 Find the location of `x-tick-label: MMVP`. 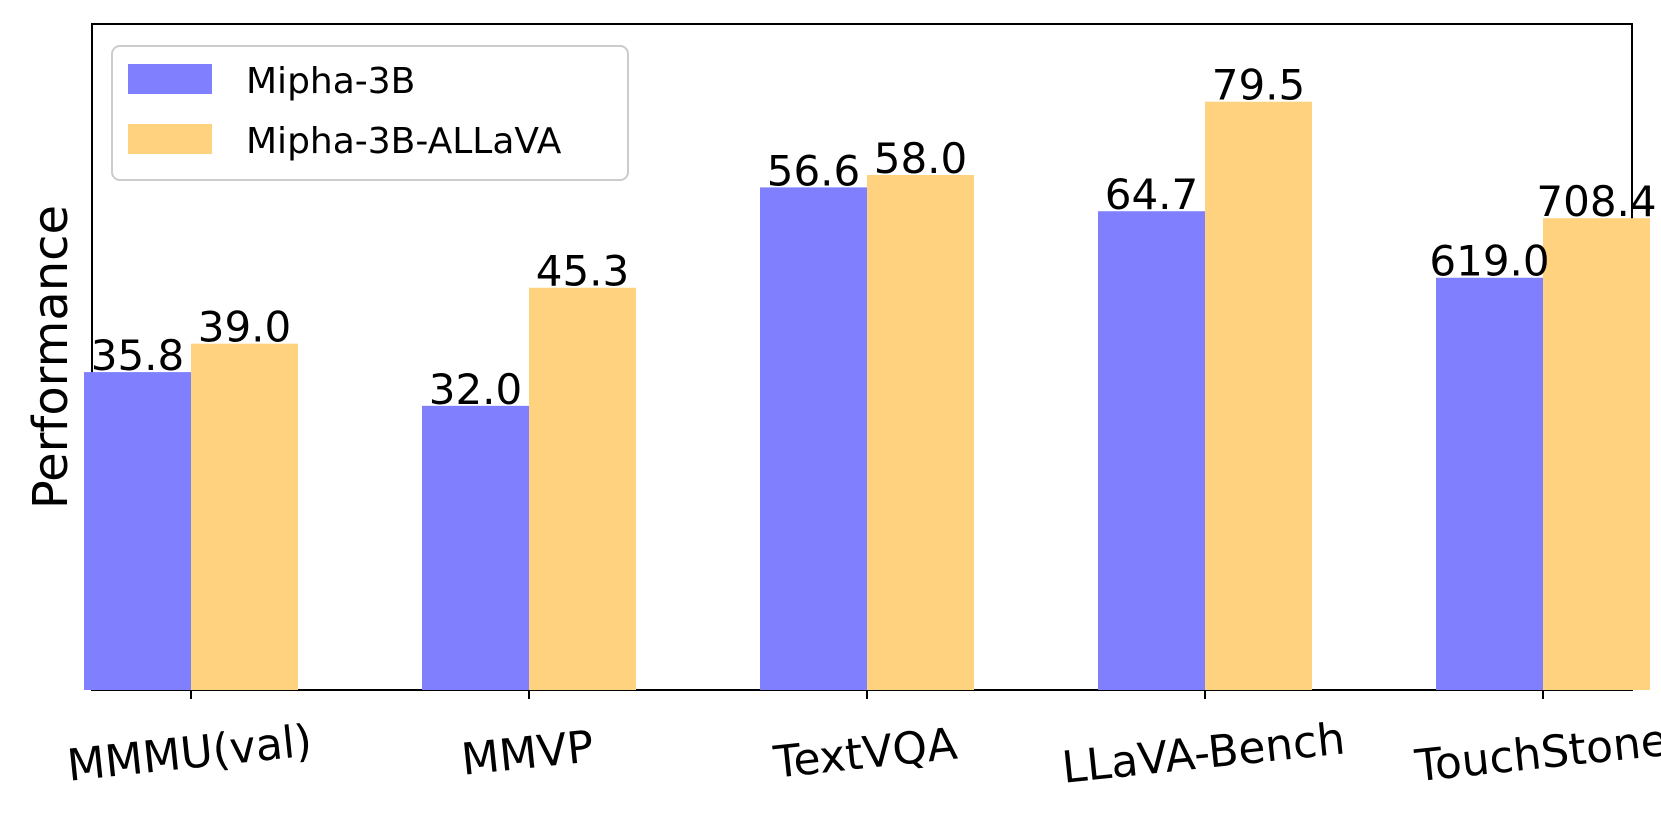

x-tick-label: MMVP is located at coordinates (527, 753).